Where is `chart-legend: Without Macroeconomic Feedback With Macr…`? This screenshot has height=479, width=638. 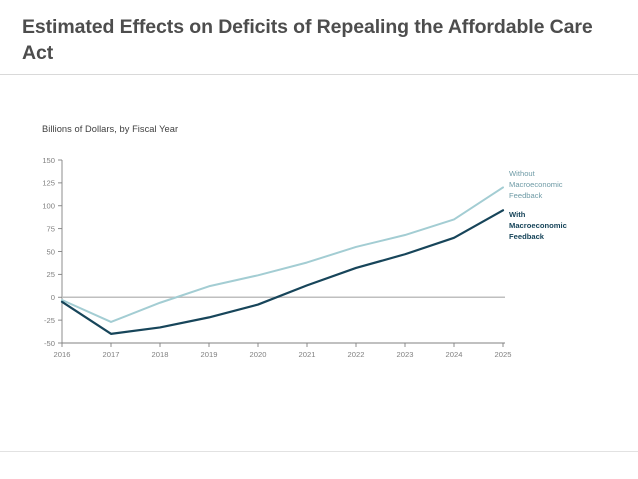 chart-legend: Without Macroeconomic Feedback With Macr… is located at coordinates (571, 210).